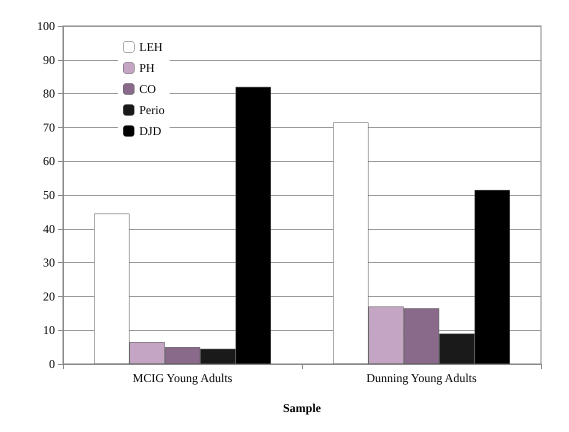  Describe the element at coordinates (302, 408) in the screenshot. I see `x-axis-title: Sample` at that location.